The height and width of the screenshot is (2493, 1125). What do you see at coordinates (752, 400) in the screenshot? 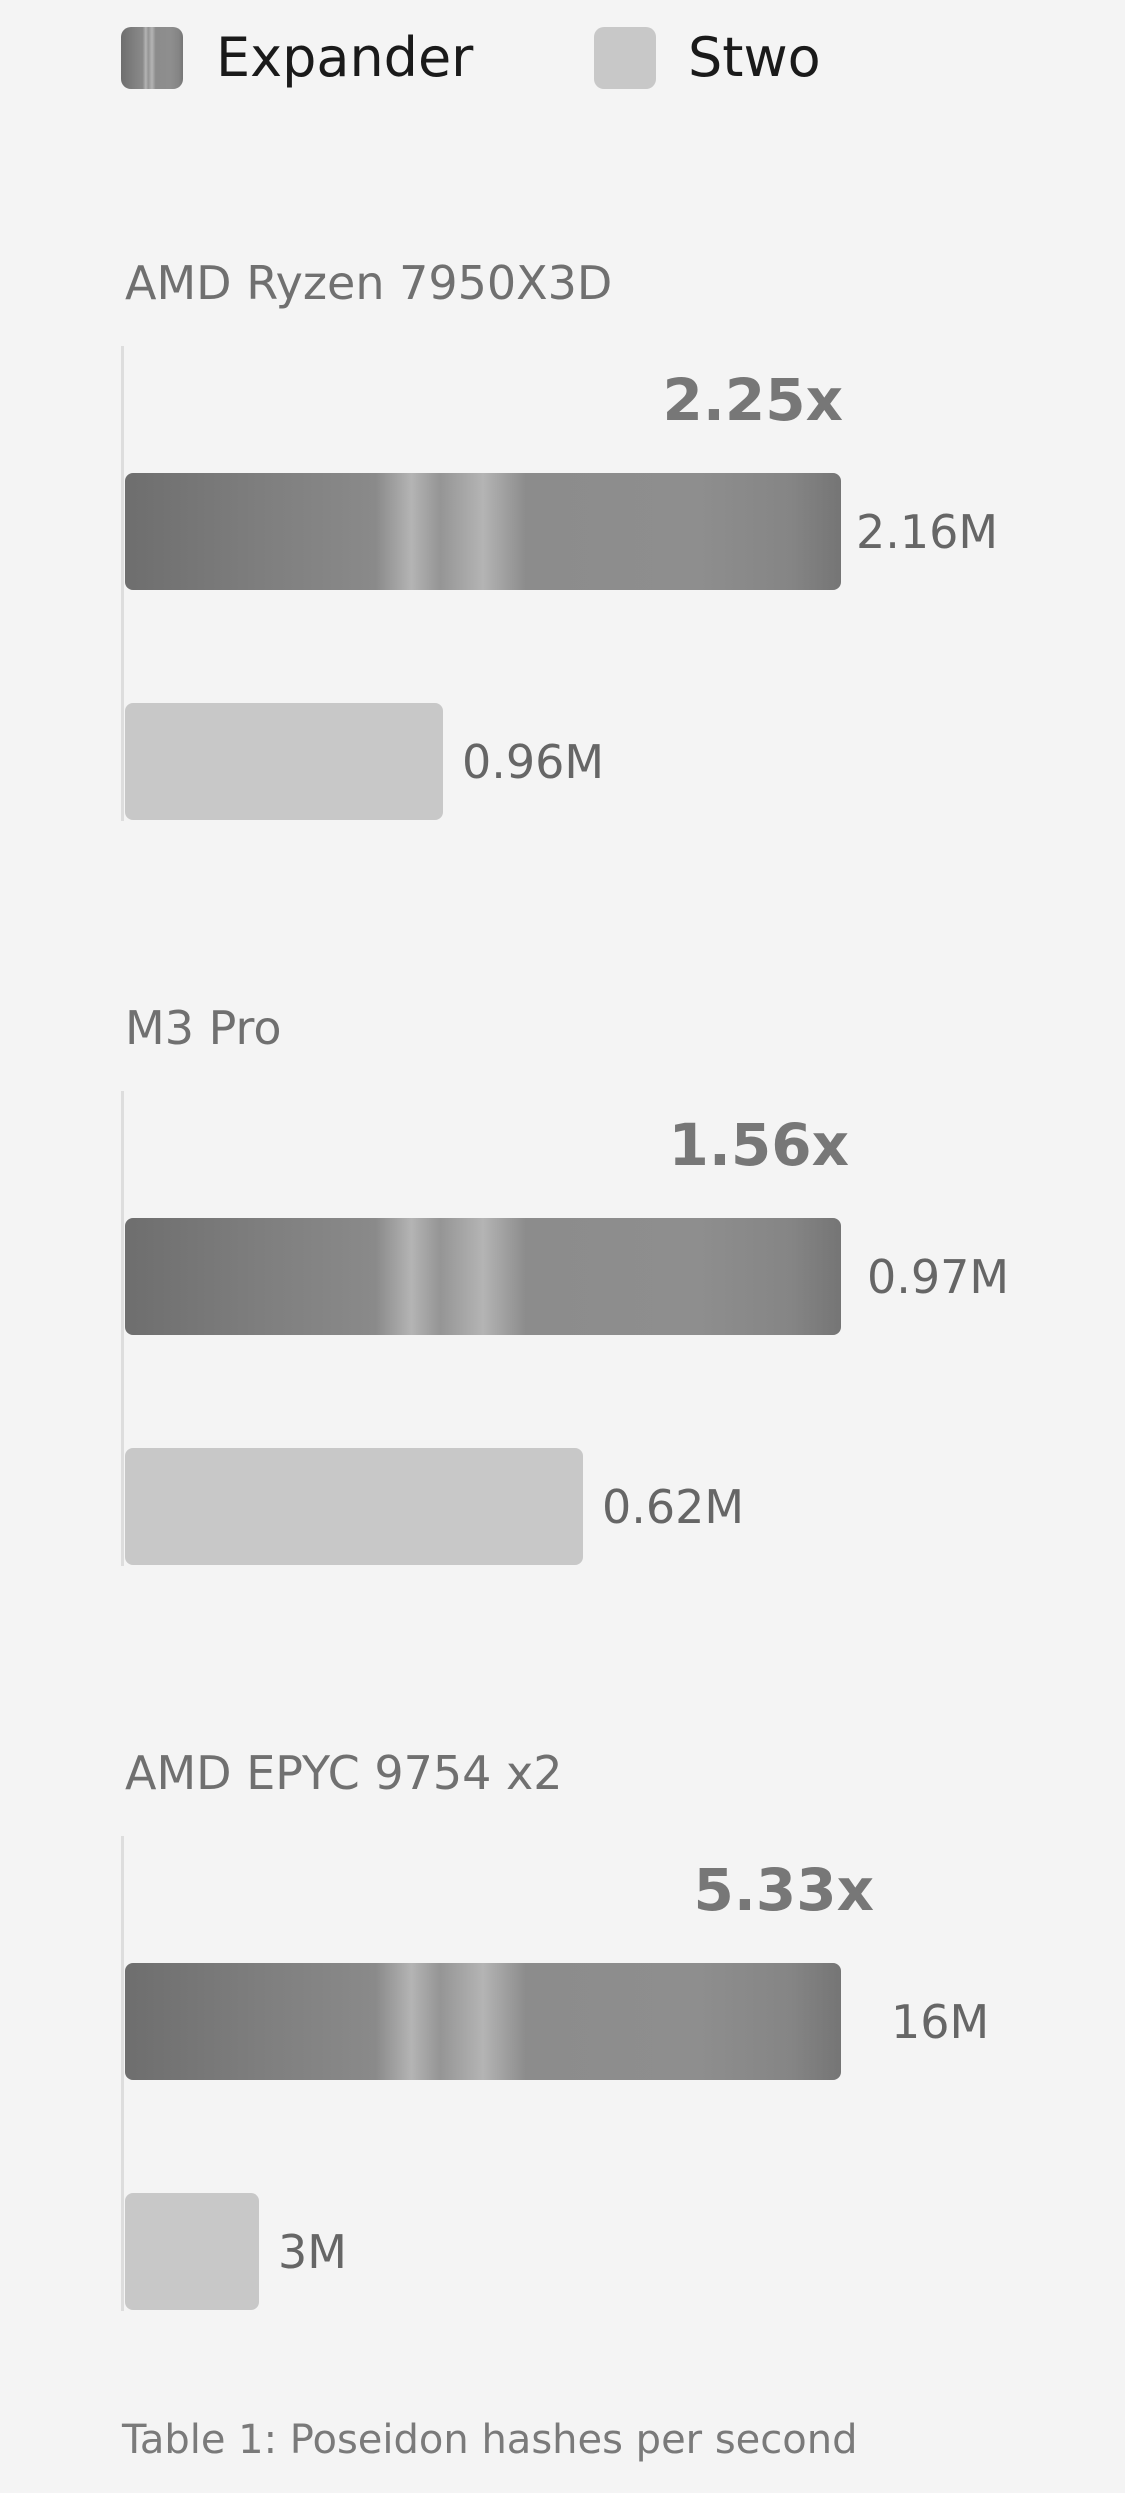
I see `ratio-label: 2.25x` at bounding box center [752, 400].